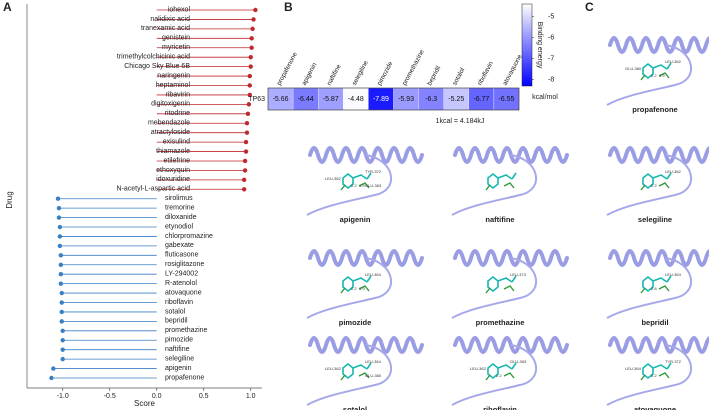 Image resolution: width=709 pixels, height=410 pixels. Describe the element at coordinates (170, 132) in the screenshot. I see `drug-label: atractyloside` at that location.